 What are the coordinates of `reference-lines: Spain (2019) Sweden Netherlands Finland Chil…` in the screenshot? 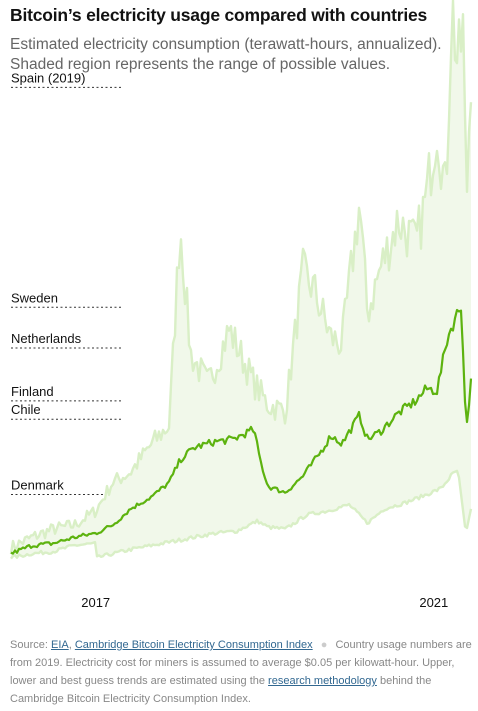 It's located at (66, 283).